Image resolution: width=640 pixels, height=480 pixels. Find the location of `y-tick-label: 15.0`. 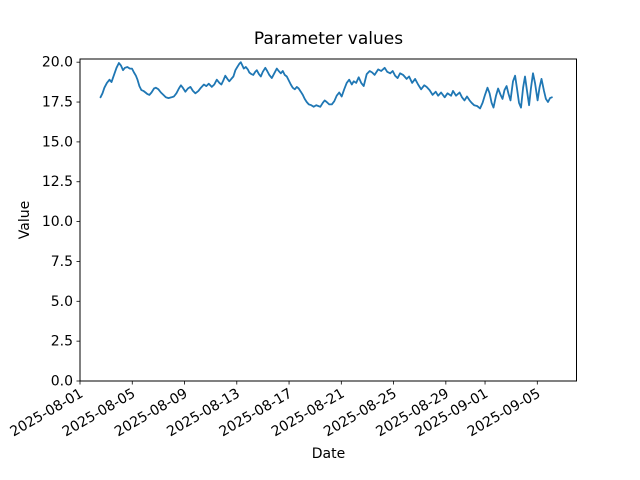

y-tick-label: 15.0 is located at coordinates (57, 142).